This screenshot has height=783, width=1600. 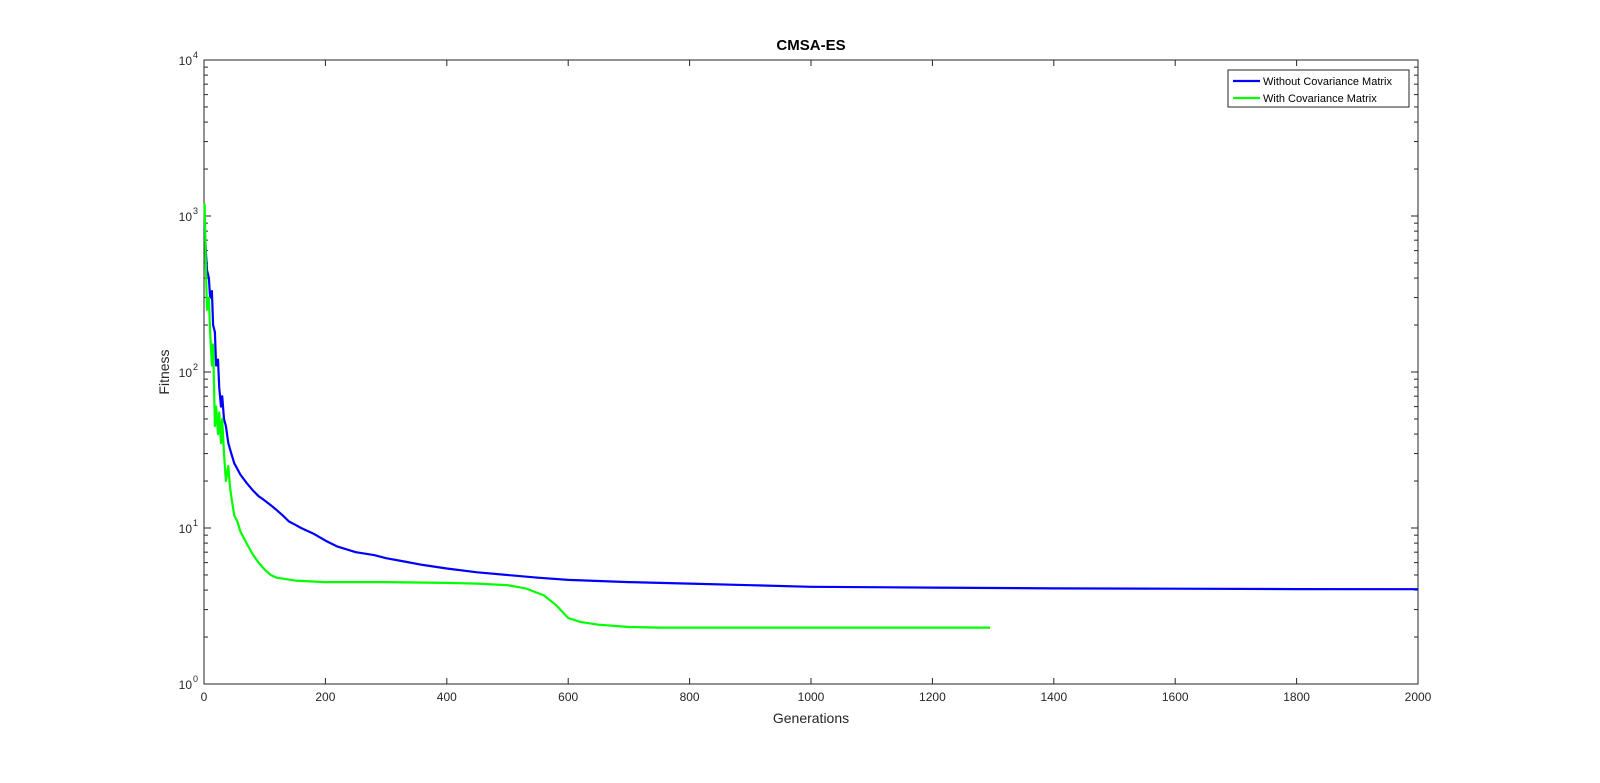 I want to click on y-tick-exponent: 2, so click(x=195, y=367).